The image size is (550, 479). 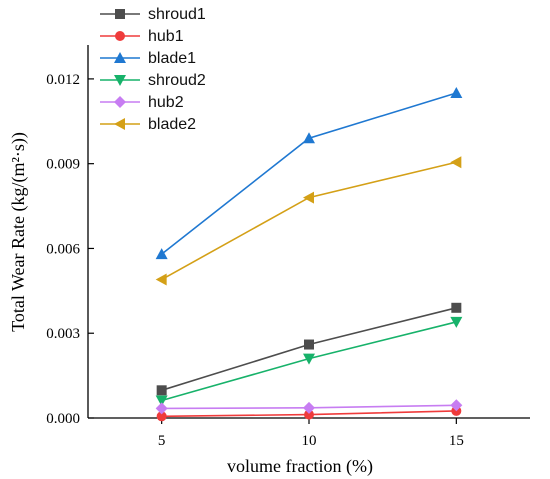 I want to click on x-axis-title: volume fraction (%), so click(x=300, y=466).